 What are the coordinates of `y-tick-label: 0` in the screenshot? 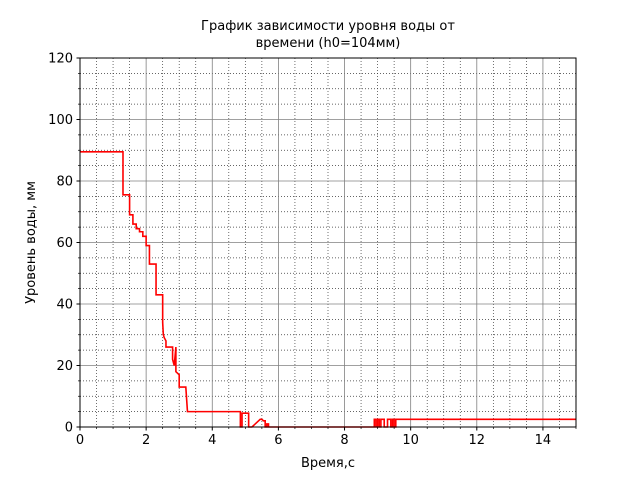 It's located at (69, 428).